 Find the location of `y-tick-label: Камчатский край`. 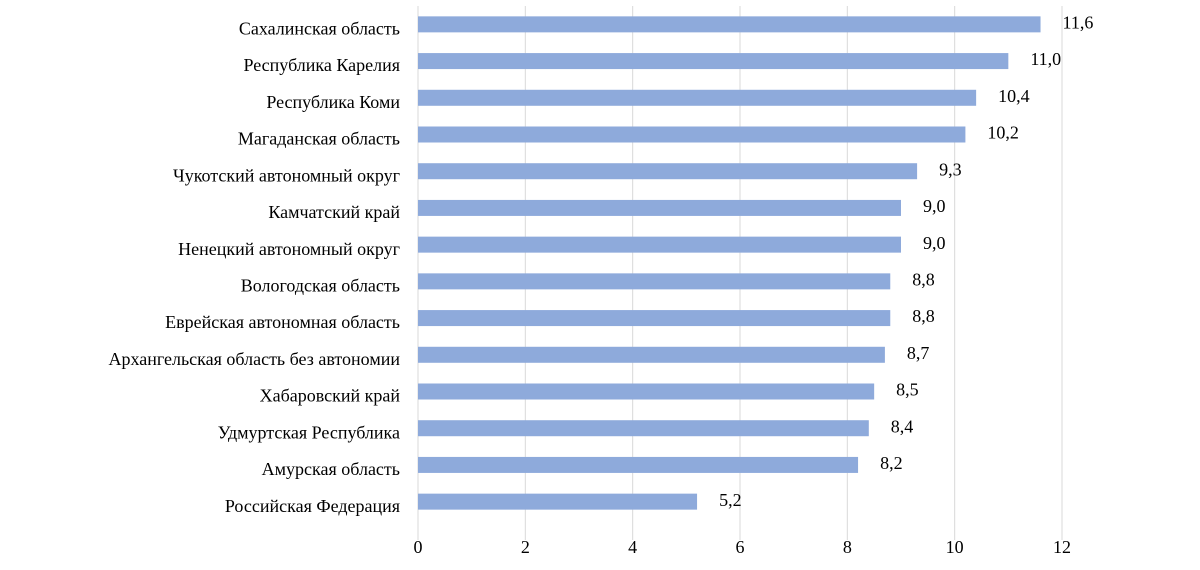

y-tick-label: Камчатский край is located at coordinates (334, 212).